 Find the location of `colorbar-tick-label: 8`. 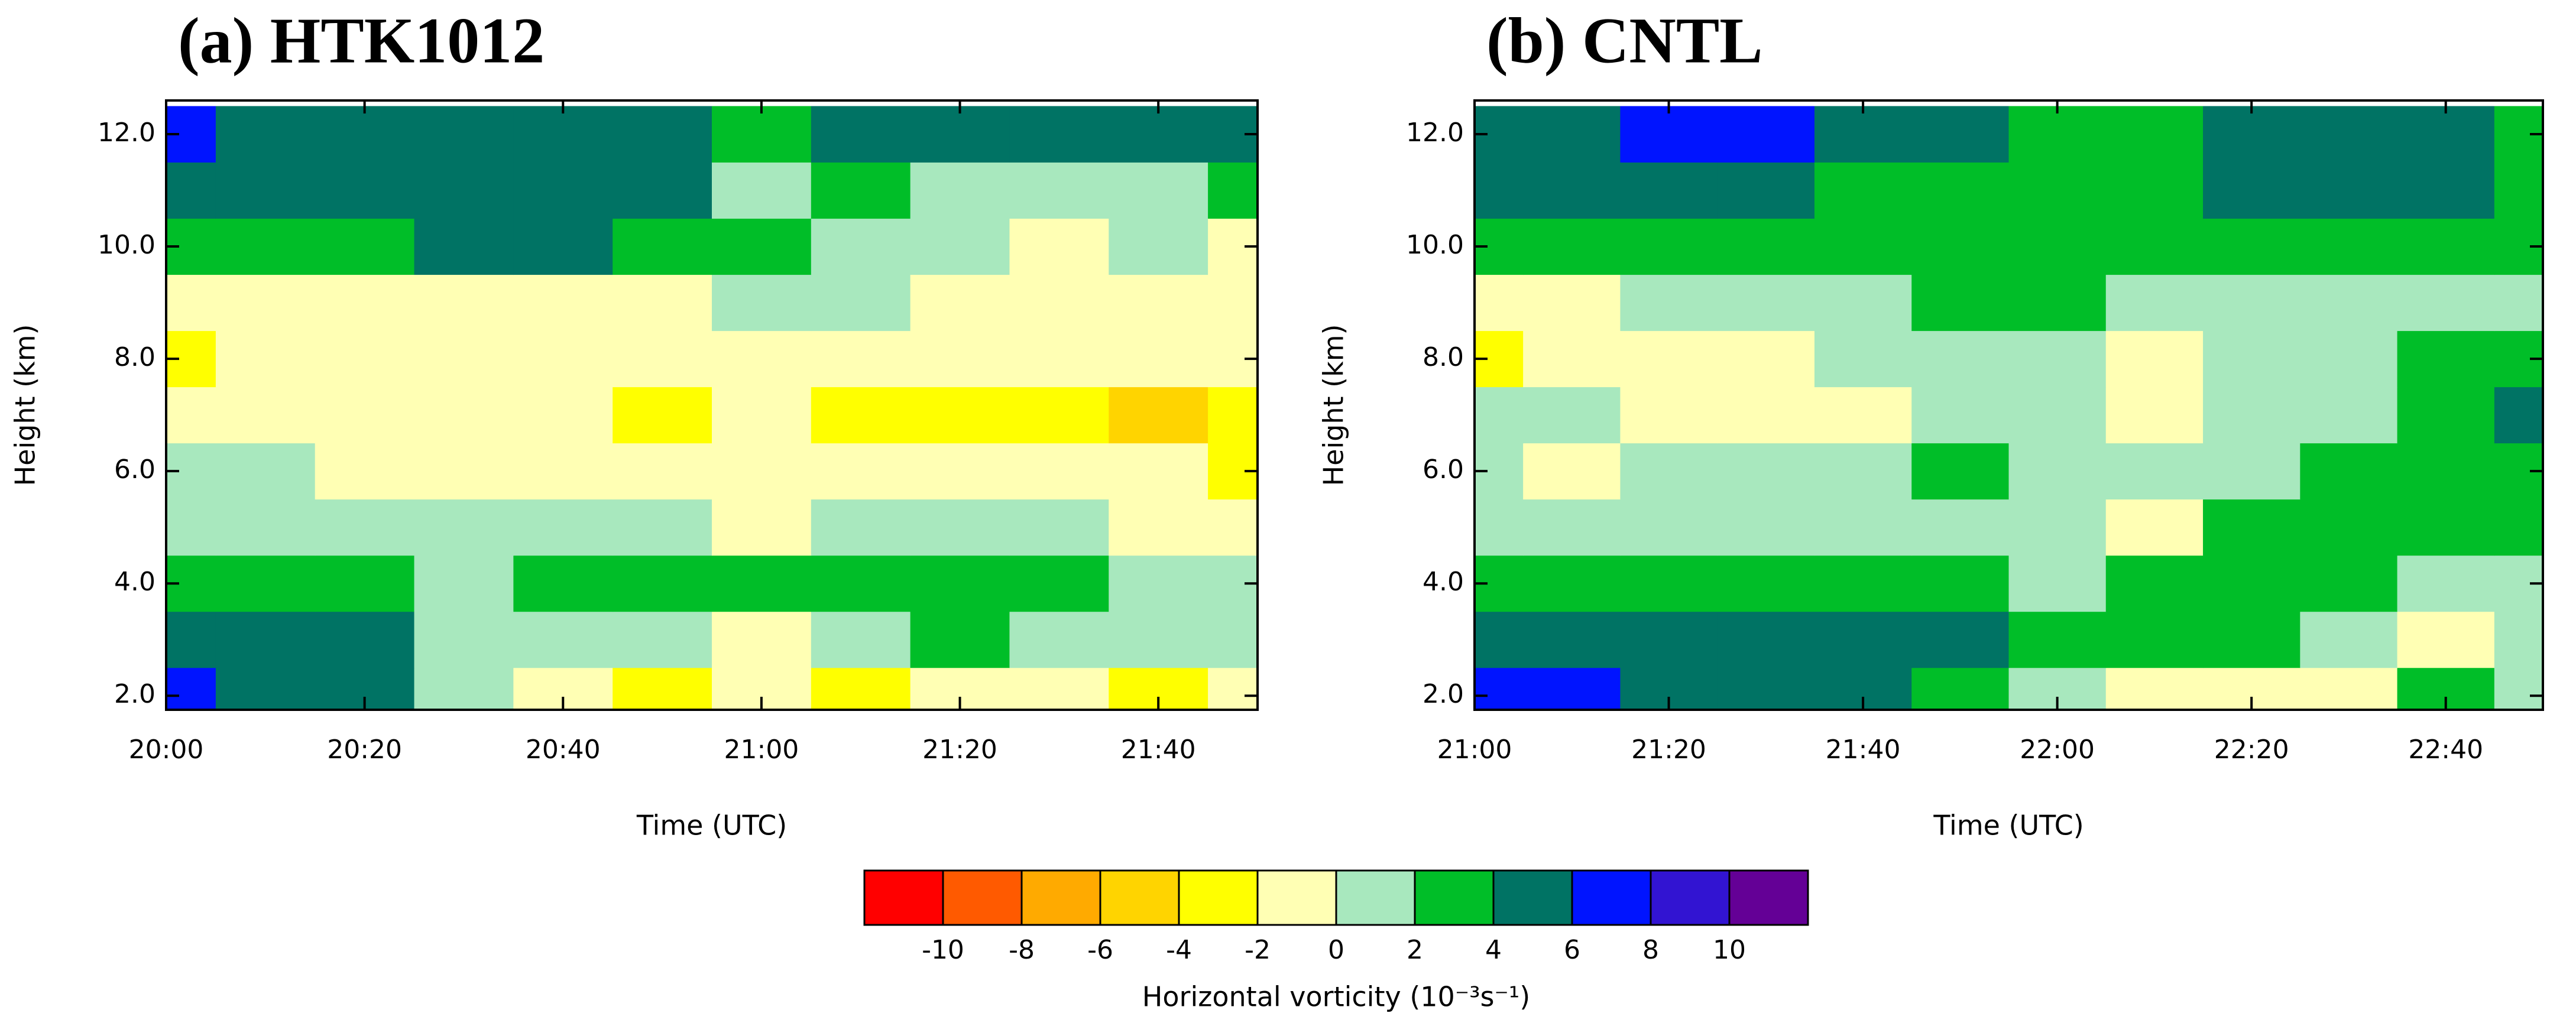

colorbar-tick-label: 8 is located at coordinates (1650, 950).